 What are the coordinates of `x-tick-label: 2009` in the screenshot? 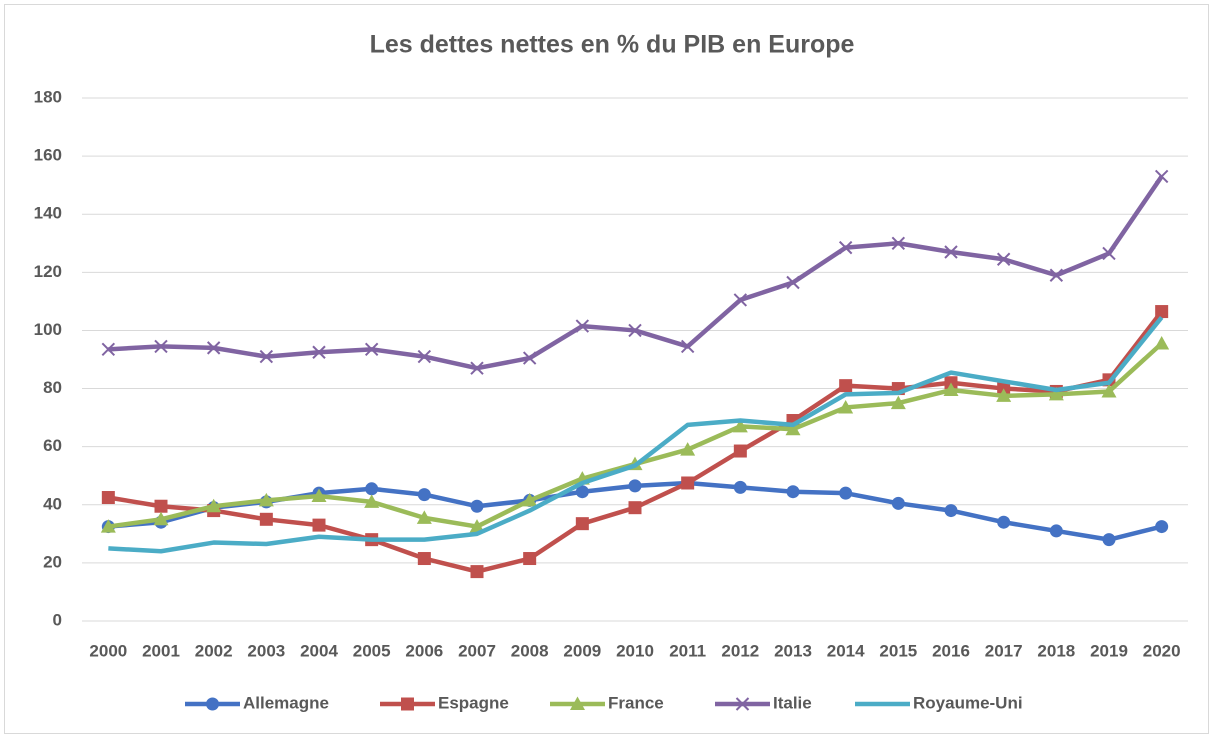 It's located at (582, 650).